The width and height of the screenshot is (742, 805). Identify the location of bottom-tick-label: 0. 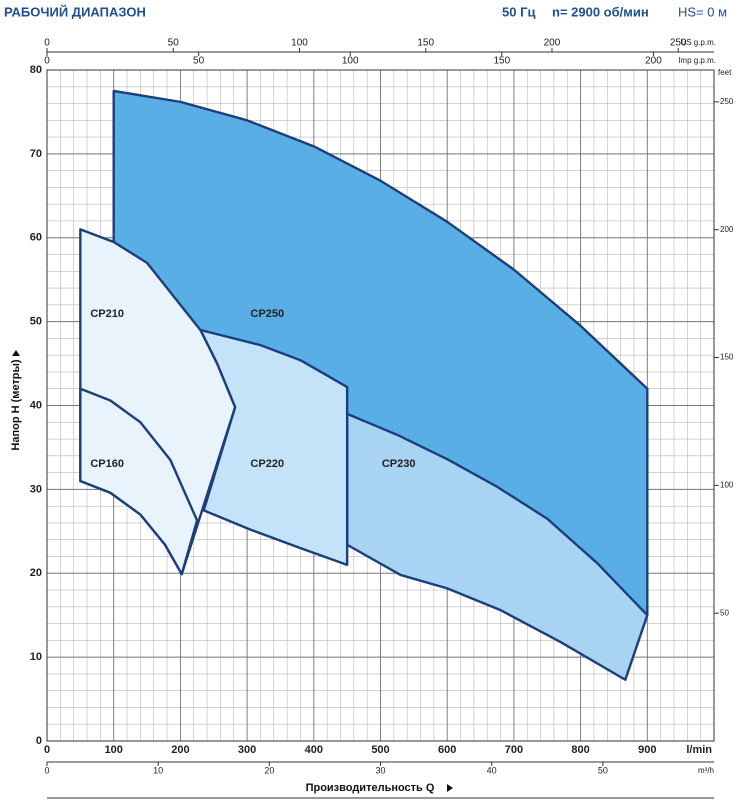
(46, 770).